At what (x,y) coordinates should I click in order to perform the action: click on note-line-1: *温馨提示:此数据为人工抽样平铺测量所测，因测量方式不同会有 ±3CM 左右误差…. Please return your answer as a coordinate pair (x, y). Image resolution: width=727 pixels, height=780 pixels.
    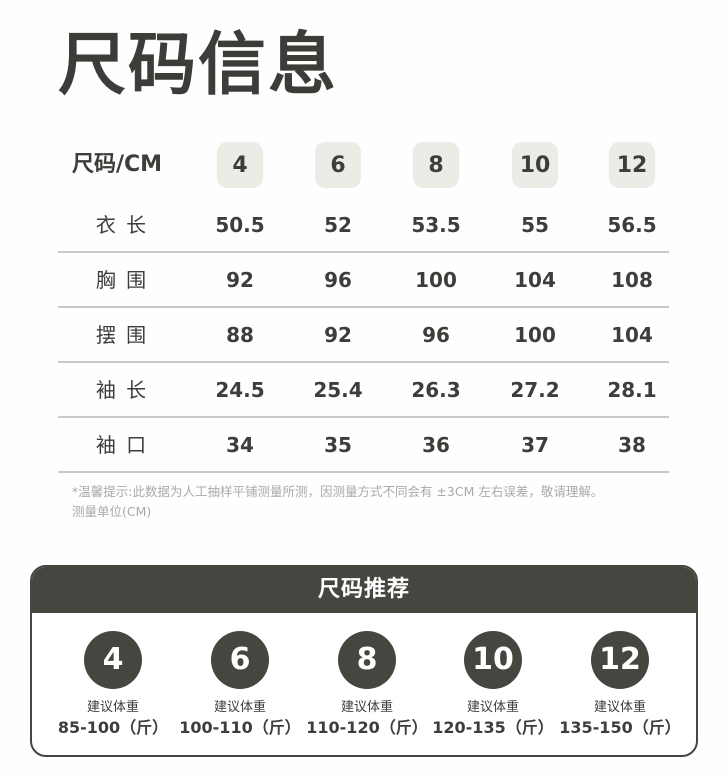
    Looking at the image, I should click on (338, 491).